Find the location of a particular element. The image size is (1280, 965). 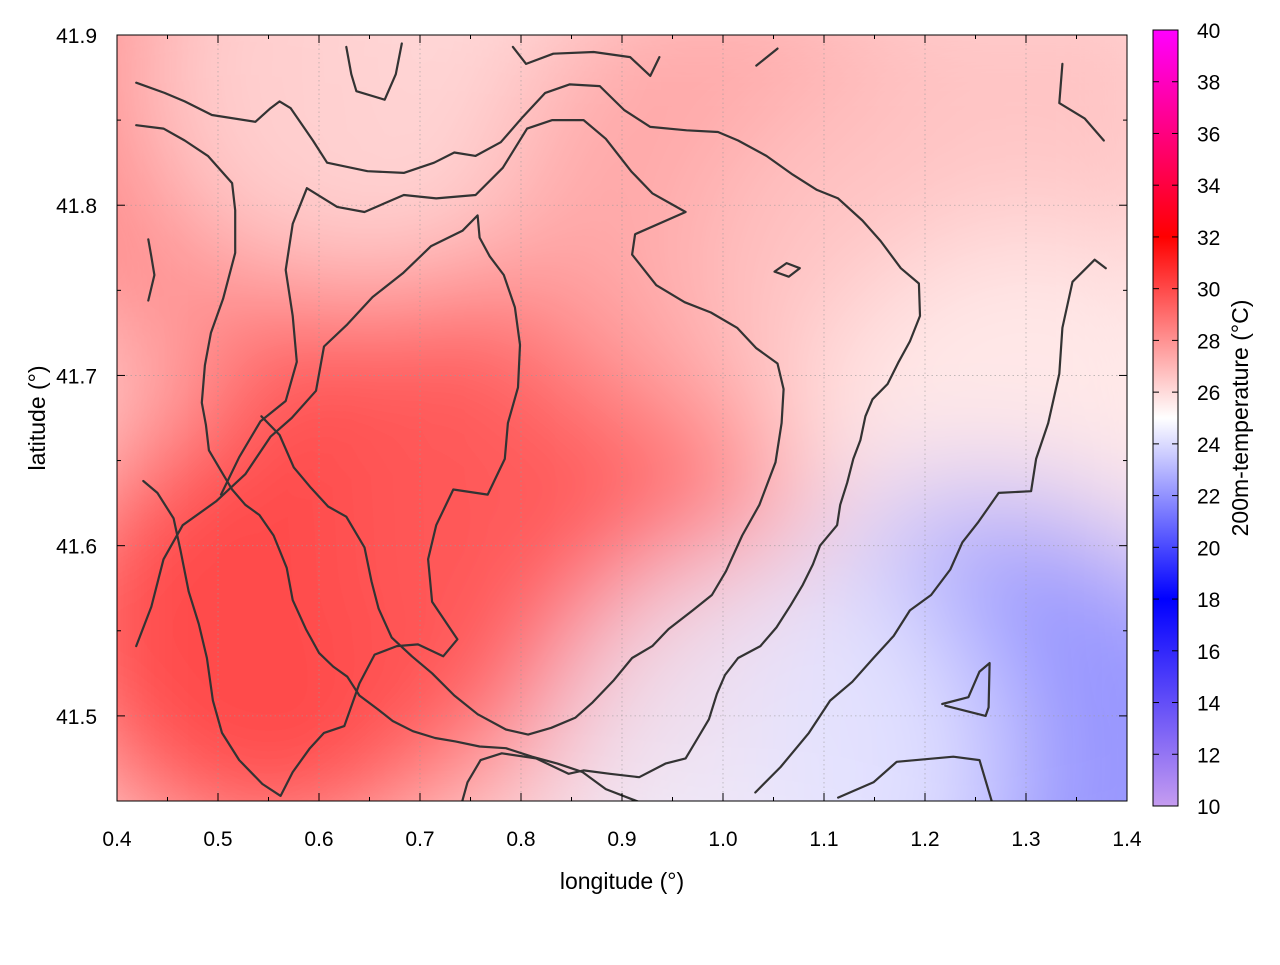

colorbar-tick-label-8: 26 is located at coordinates (1208, 393).